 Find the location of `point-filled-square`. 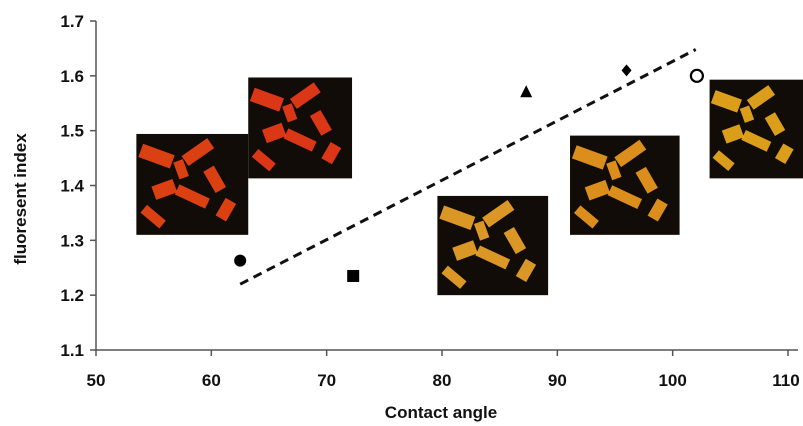

point-filled-square is located at coordinates (353, 275).